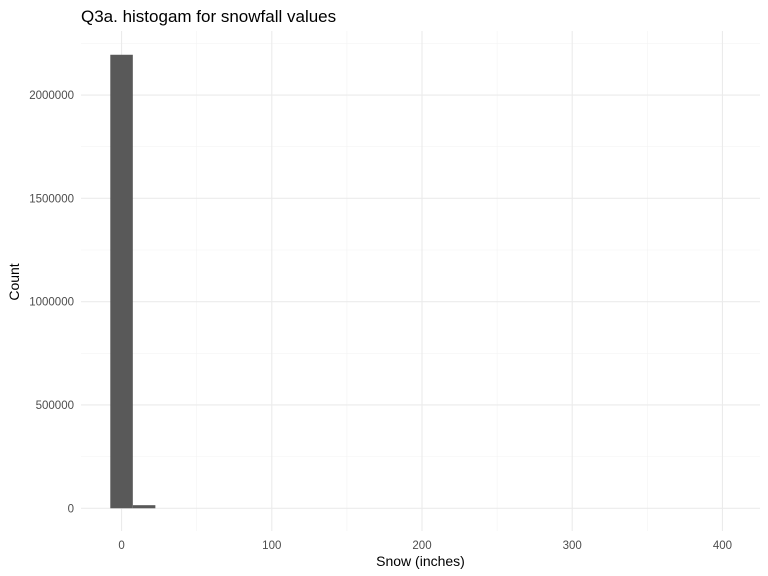 This screenshot has width=768, height=576. I want to click on x-axis-title: Snow (inches), so click(420, 561).